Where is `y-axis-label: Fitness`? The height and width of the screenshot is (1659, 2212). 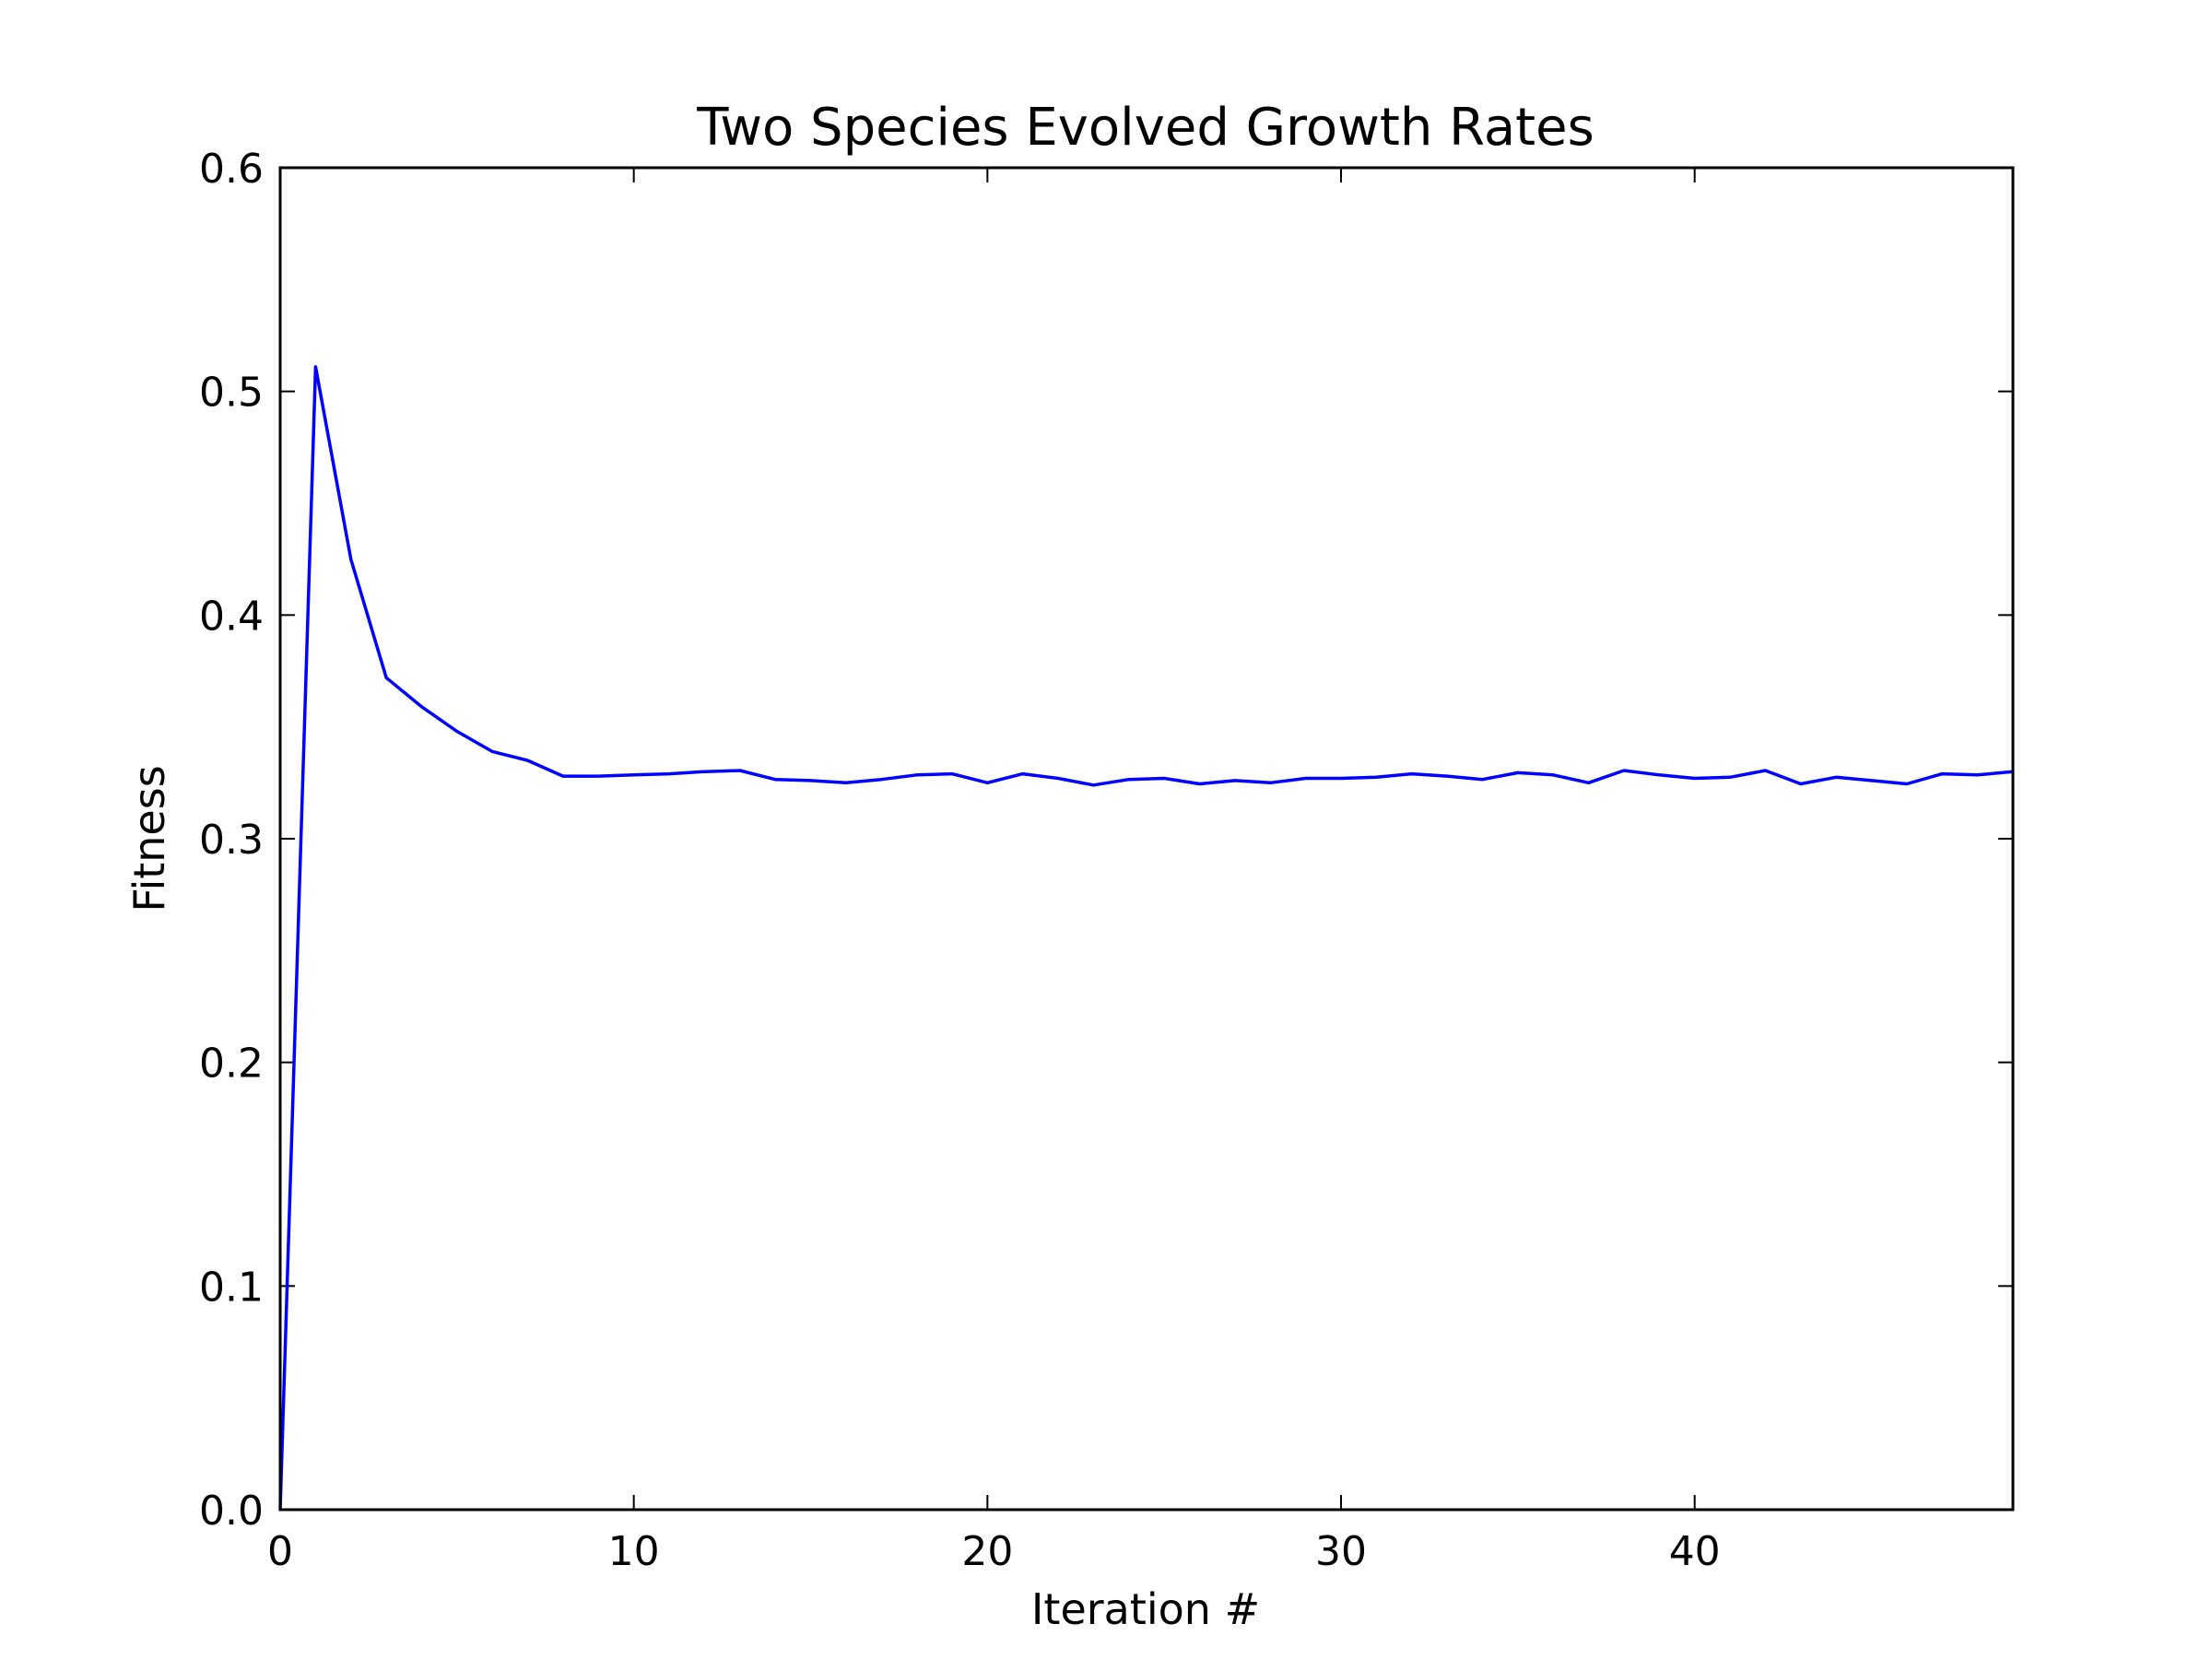
y-axis-label: Fitness is located at coordinates (149, 838).